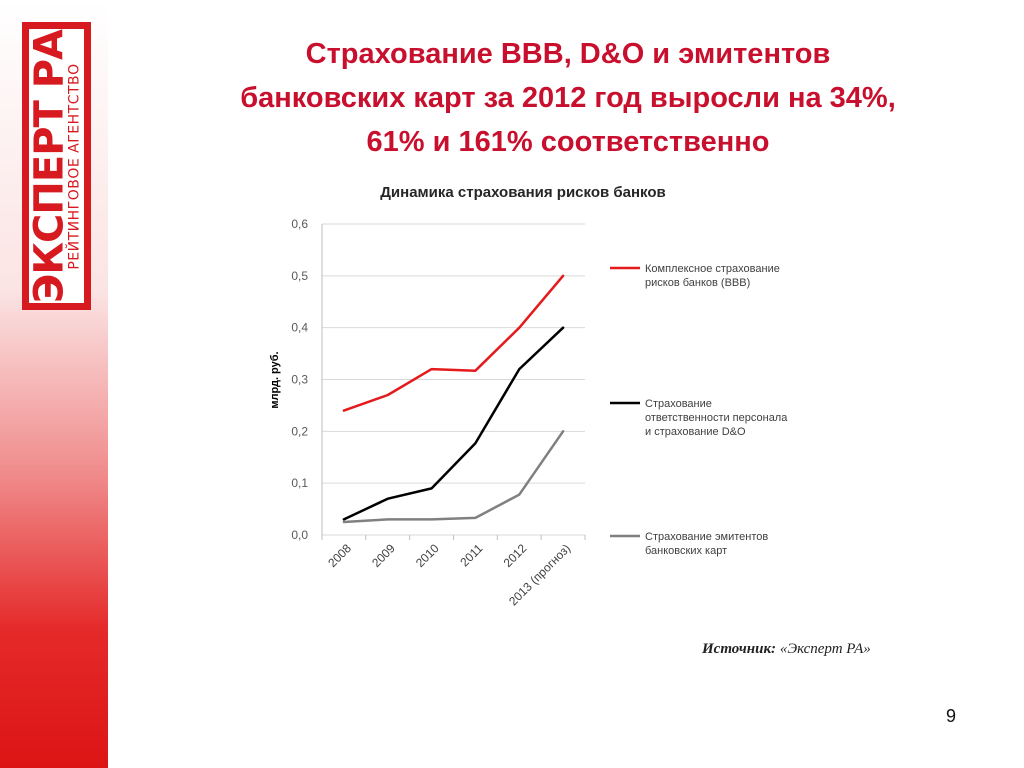  What do you see at coordinates (706, 537) in the screenshot?
I see `legend-label: Страхование эмитентов` at bounding box center [706, 537].